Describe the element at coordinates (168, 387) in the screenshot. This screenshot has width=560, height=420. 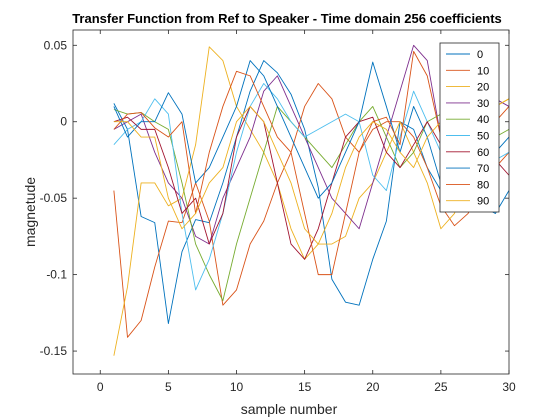
I see `x-tick-label: 5` at that location.